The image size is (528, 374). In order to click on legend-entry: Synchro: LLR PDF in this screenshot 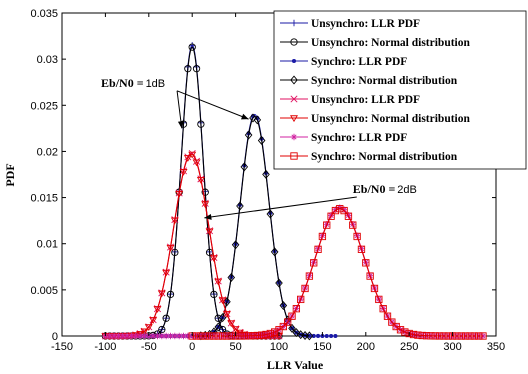, I will do `click(343, 62)`.